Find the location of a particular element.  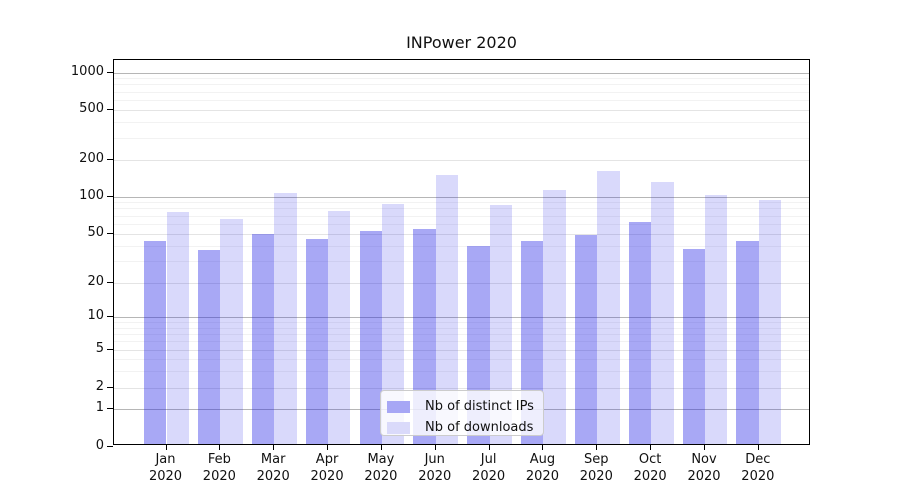

bar-nb-of-distinct-ips-sep is located at coordinates (586, 339).